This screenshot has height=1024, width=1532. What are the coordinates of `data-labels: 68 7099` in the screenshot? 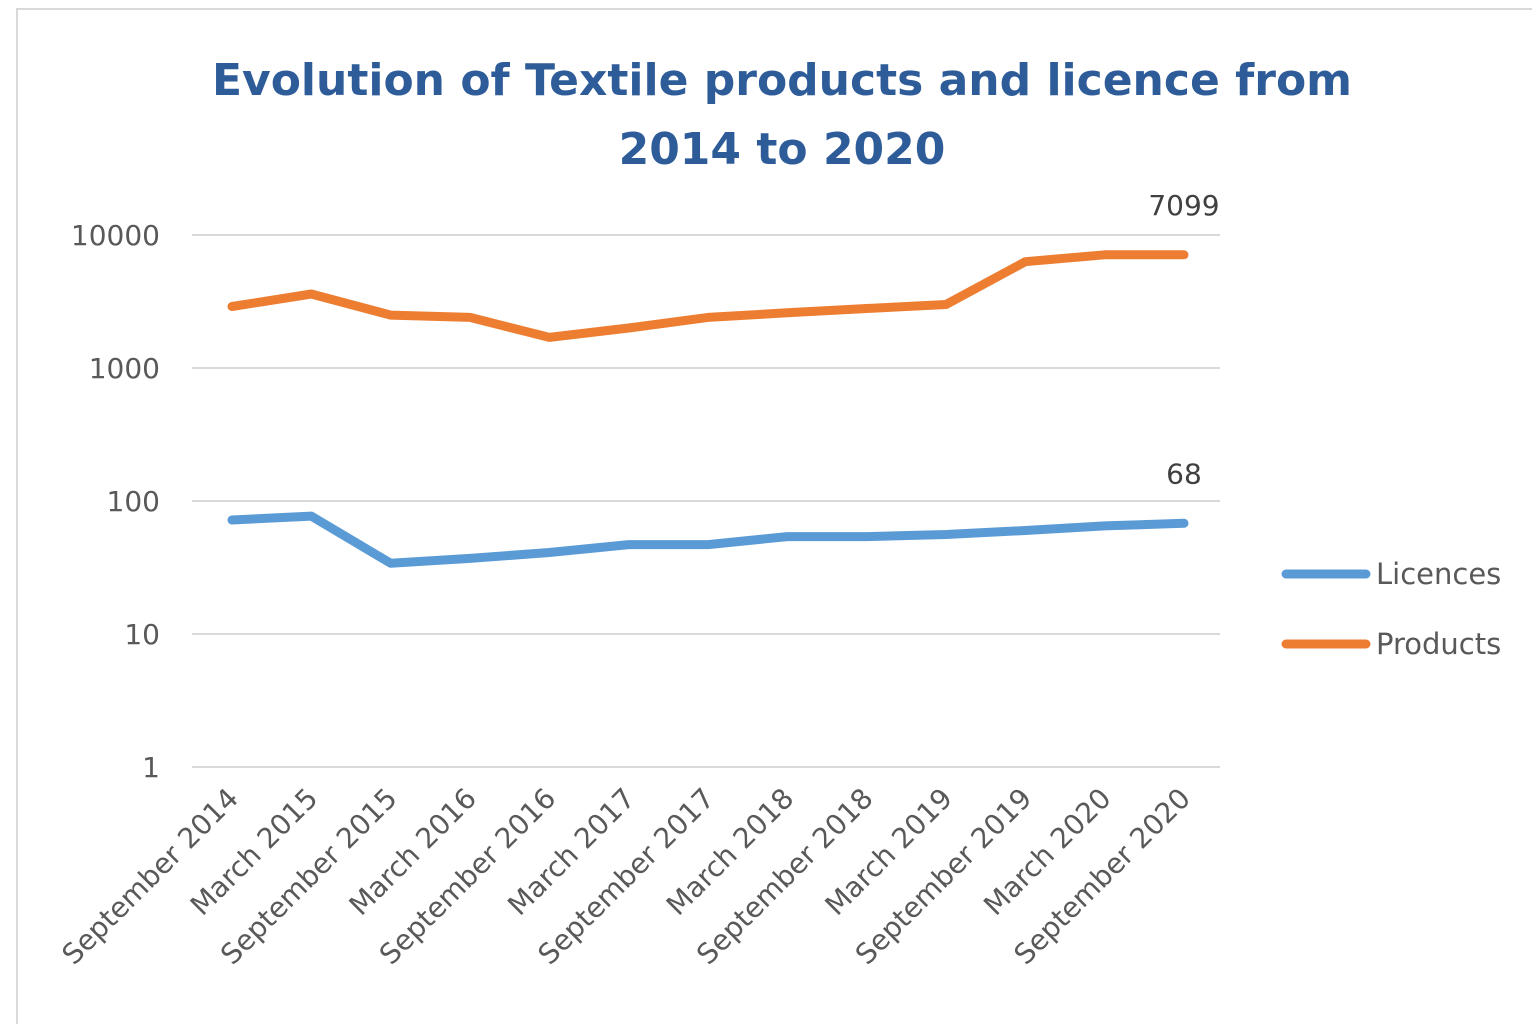 It's located at (1183, 339).